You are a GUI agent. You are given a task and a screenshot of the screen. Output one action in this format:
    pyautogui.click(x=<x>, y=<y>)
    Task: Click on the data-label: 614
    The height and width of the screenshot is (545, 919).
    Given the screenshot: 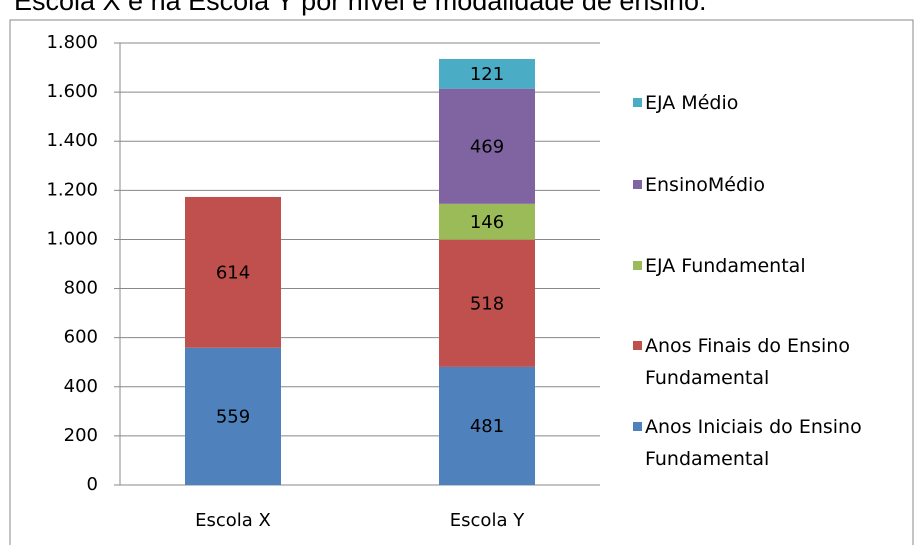 What is the action you would take?
    pyautogui.click(x=233, y=272)
    